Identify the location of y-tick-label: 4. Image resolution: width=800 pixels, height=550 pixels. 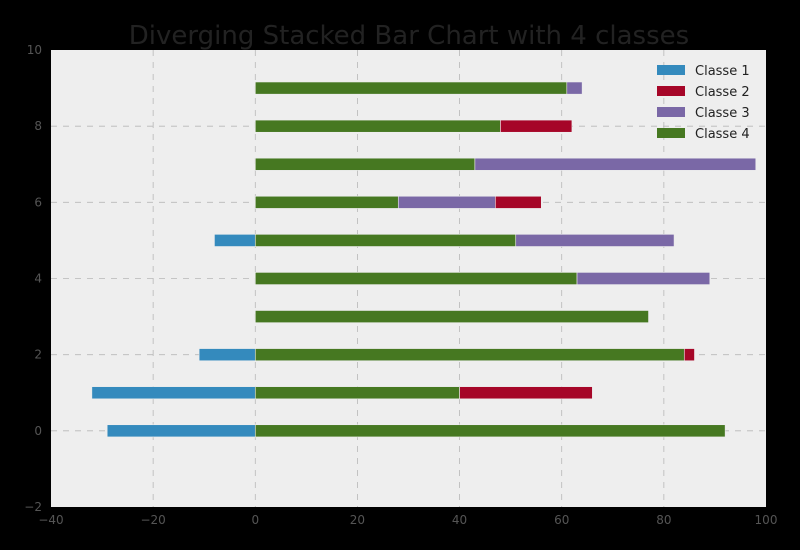
(38, 279).